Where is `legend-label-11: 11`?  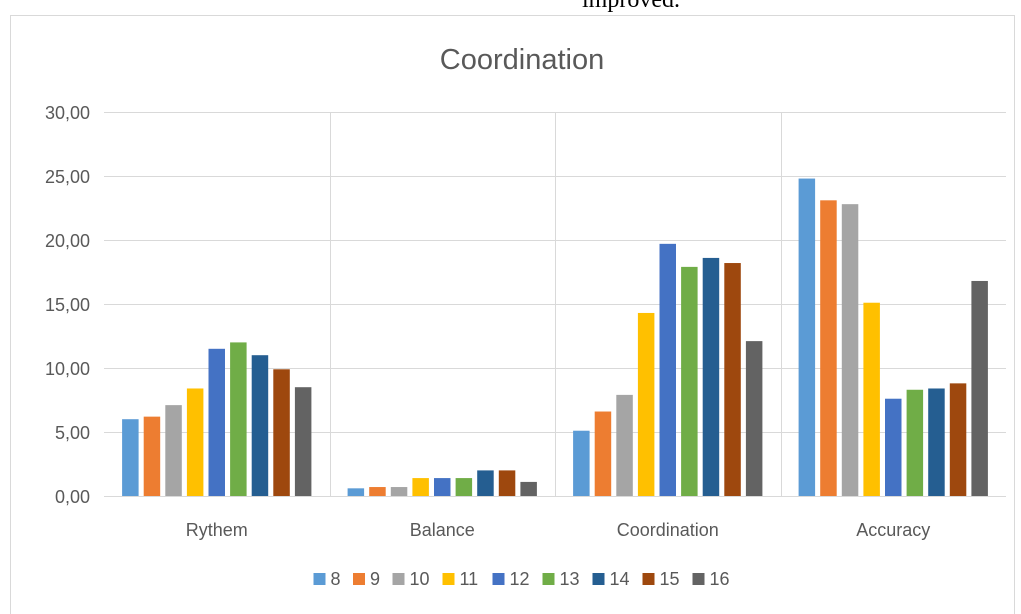 legend-label-11: 11 is located at coordinates (469, 579).